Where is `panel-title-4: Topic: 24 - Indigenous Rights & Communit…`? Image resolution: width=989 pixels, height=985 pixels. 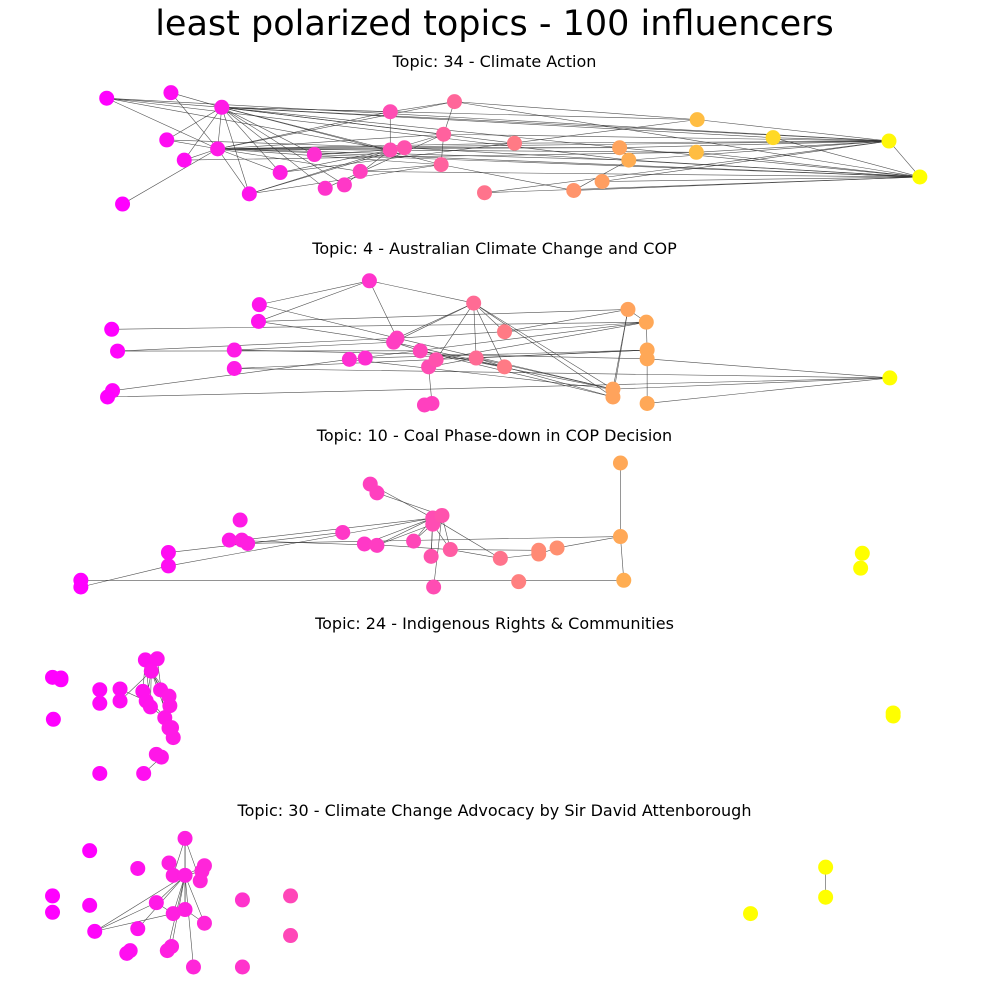
panel-title-4: Topic: 24 - Indigenous Rights & Communit… is located at coordinates (494, 623).